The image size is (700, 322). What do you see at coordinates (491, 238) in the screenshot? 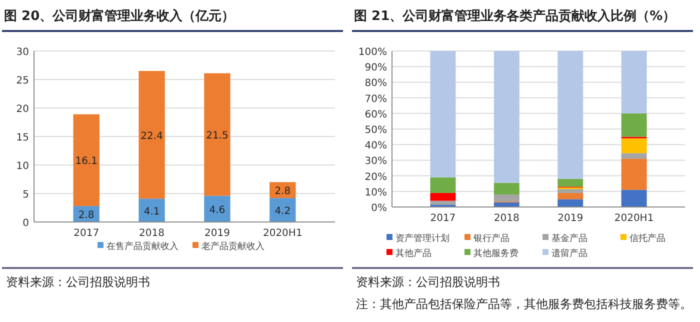
I see `legend-label: 银行产品` at bounding box center [491, 238].